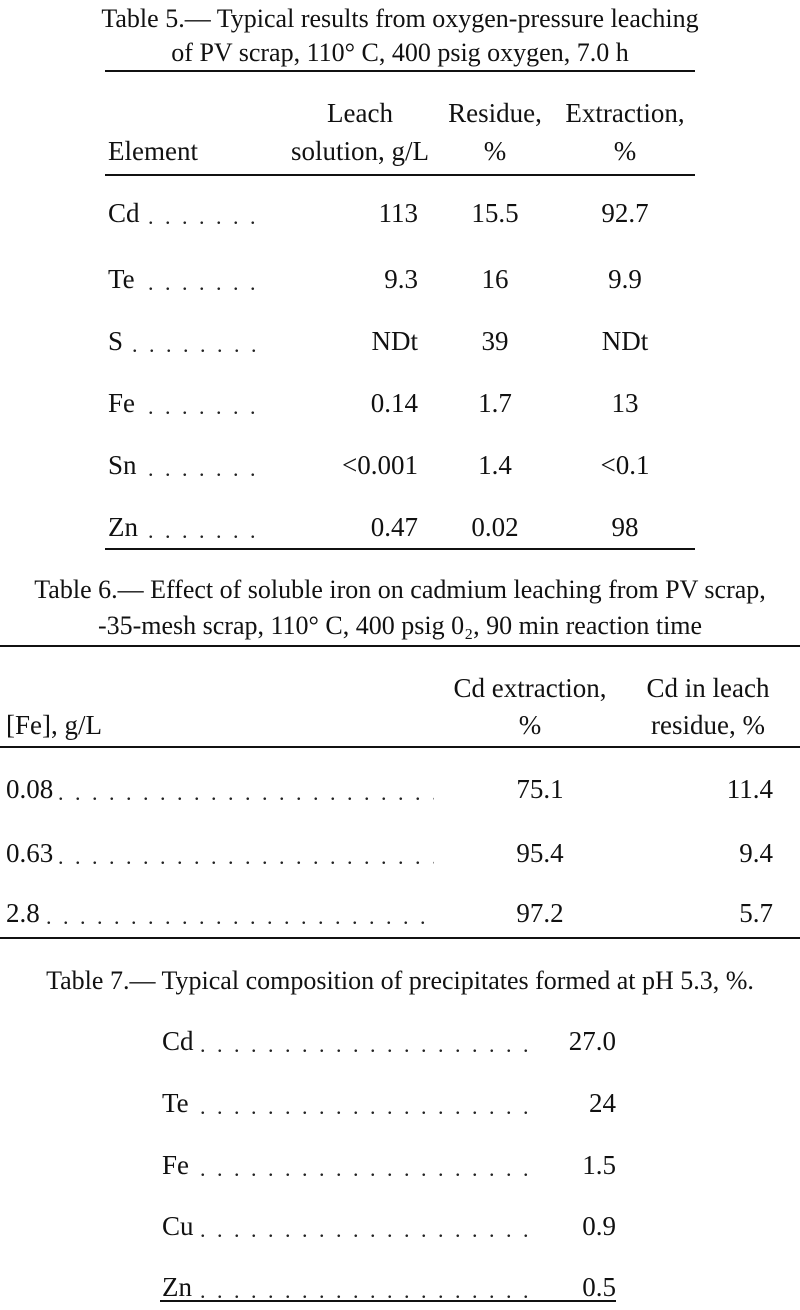 The height and width of the screenshot is (1310, 800). What do you see at coordinates (30, 789) in the screenshot?
I see `table6-fe-cell: 0.08` at bounding box center [30, 789].